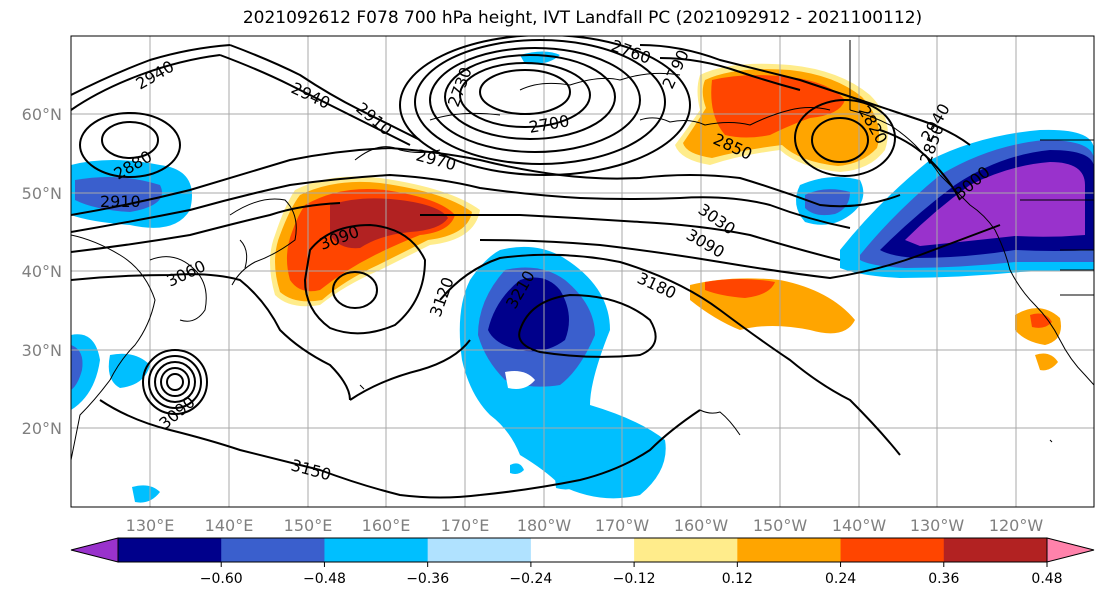 The width and height of the screenshot is (1105, 601). I want to click on latitude-labels: 60°N 50°N 40°N 30°N 20°N, so click(42, 271).